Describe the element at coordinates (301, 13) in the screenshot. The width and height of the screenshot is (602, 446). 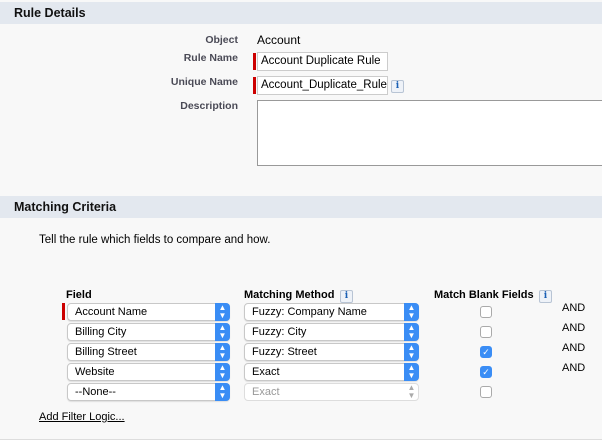
I see `rule-details-header: Rule Details` at that location.